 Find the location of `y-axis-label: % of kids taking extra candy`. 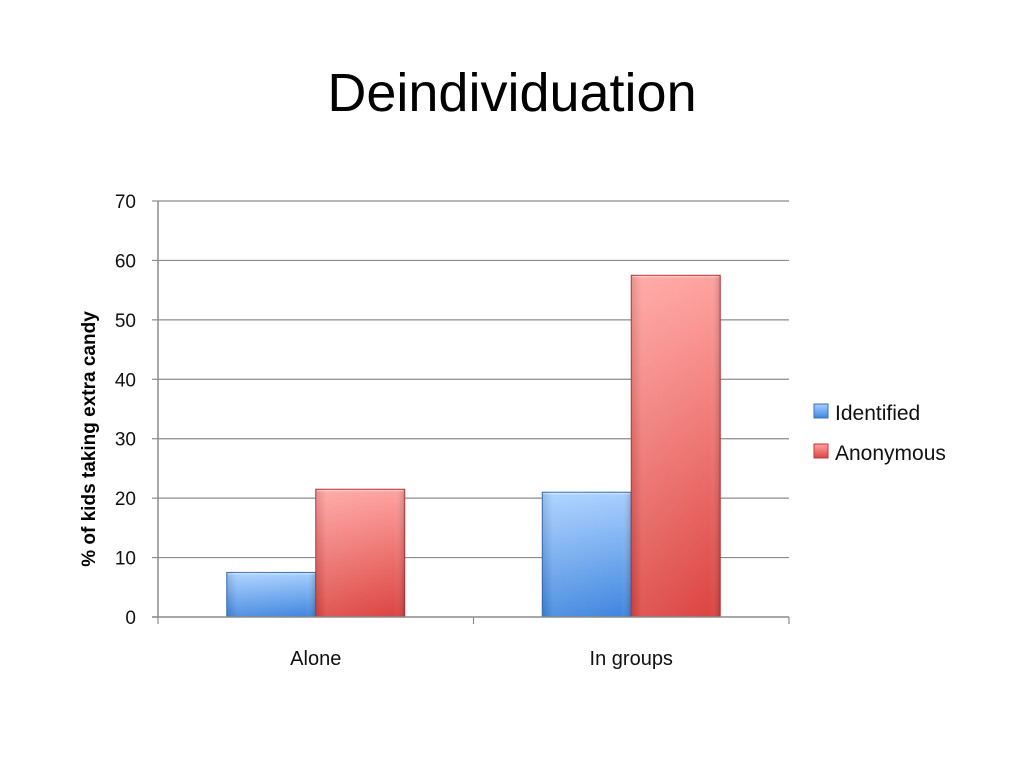

y-axis-label: % of kids taking extra candy is located at coordinates (89, 439).